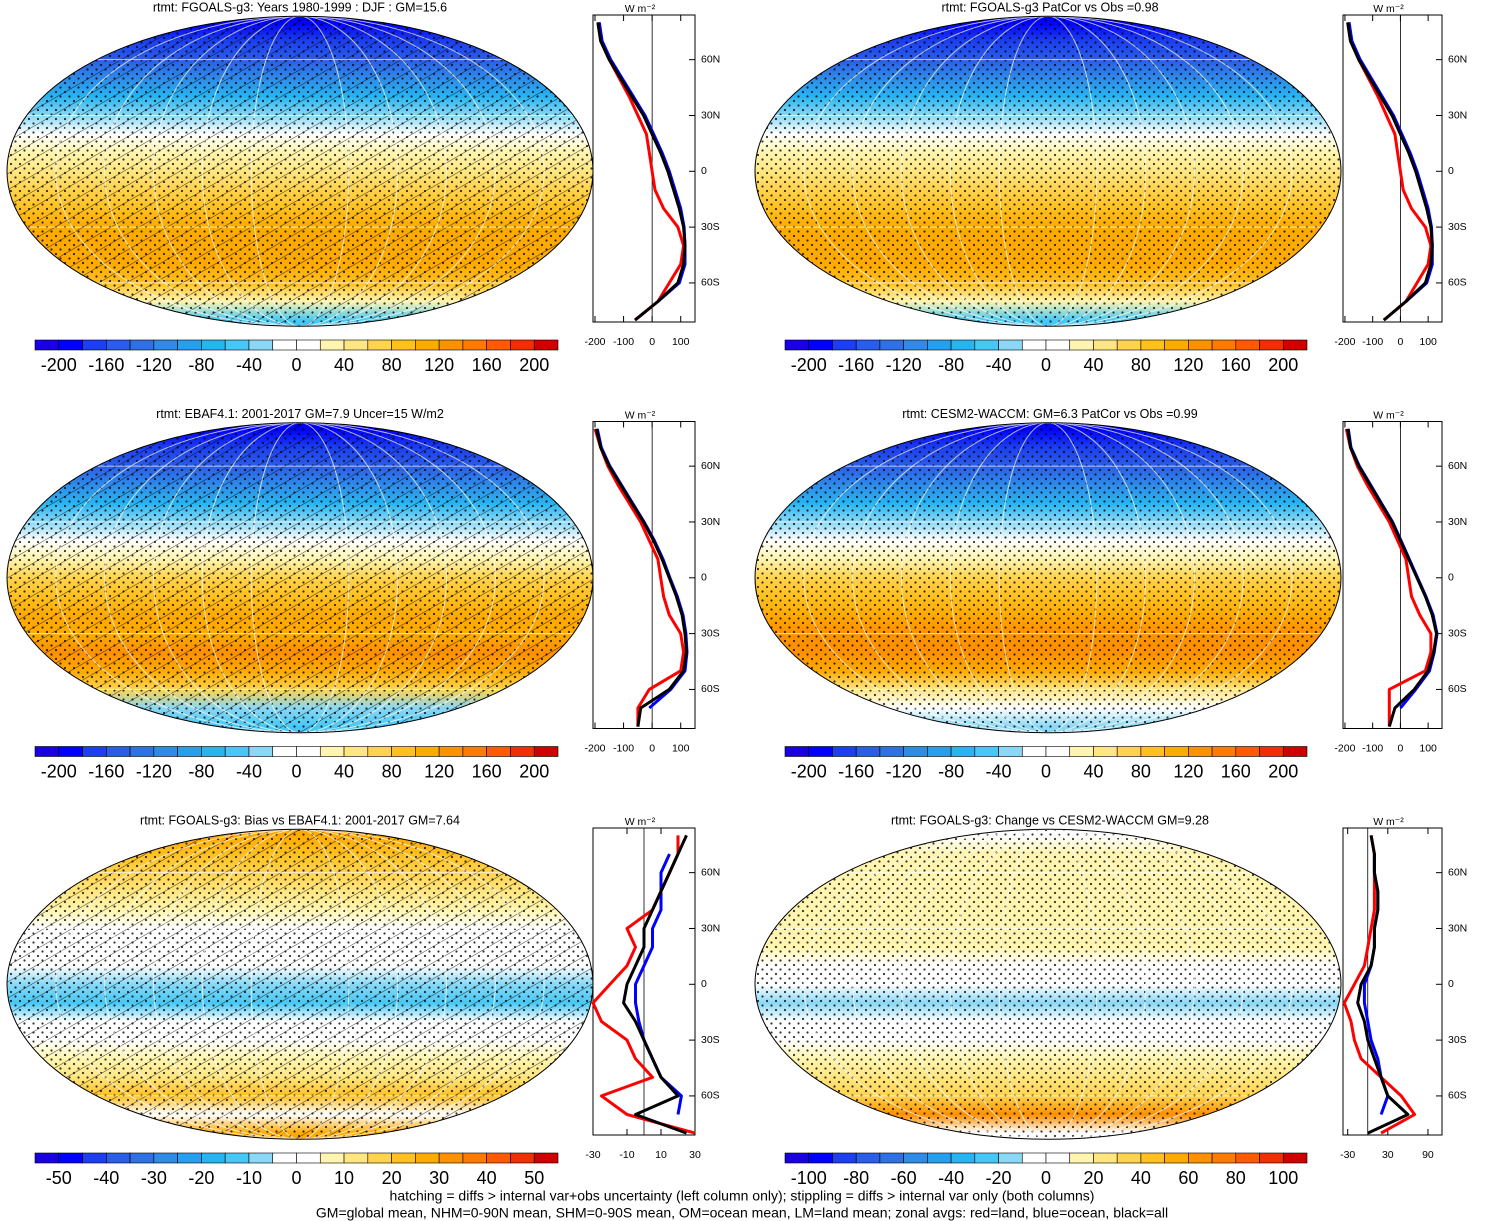 The width and height of the screenshot is (1485, 1221). I want to click on map-border, so click(1048, 984).